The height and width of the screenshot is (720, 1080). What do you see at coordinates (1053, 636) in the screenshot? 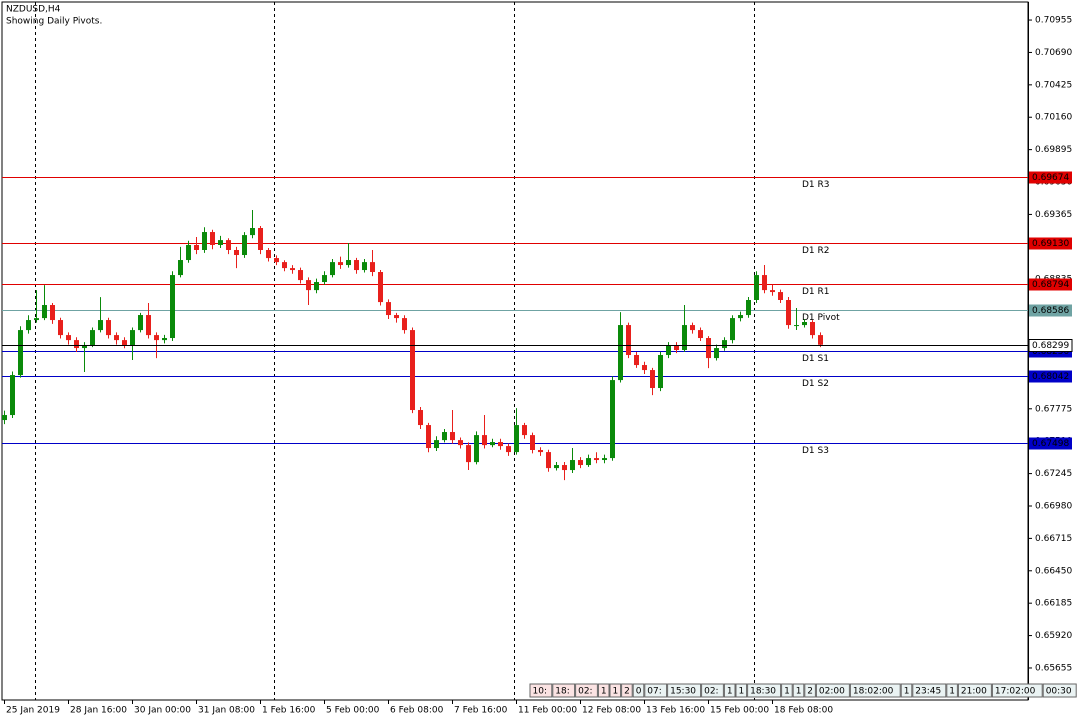
I see `y-tick-label: 0.65920` at bounding box center [1053, 636].